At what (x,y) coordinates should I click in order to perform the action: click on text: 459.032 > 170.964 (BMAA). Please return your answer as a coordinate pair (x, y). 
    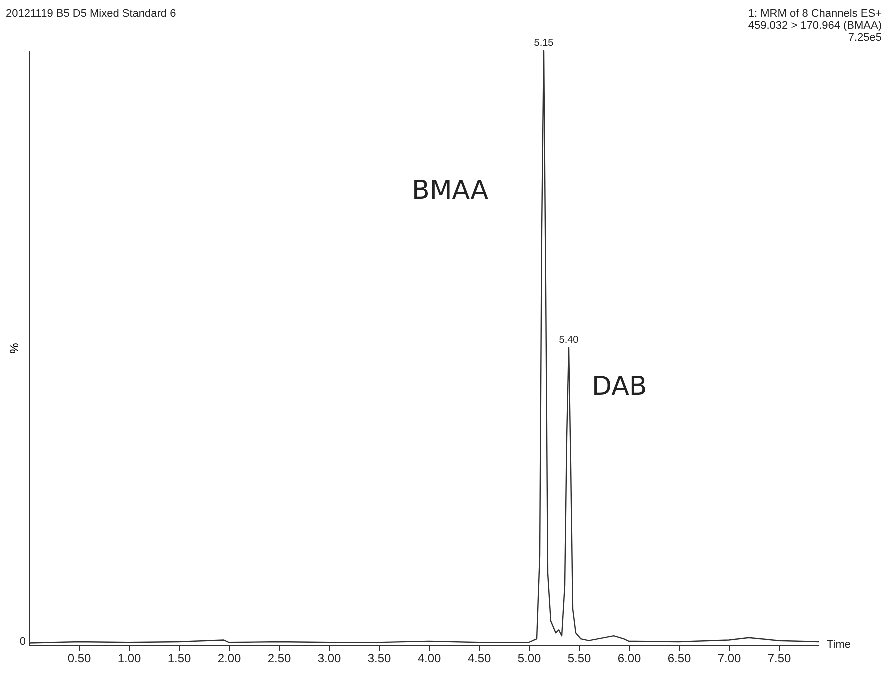
    Looking at the image, I should click on (815, 26).